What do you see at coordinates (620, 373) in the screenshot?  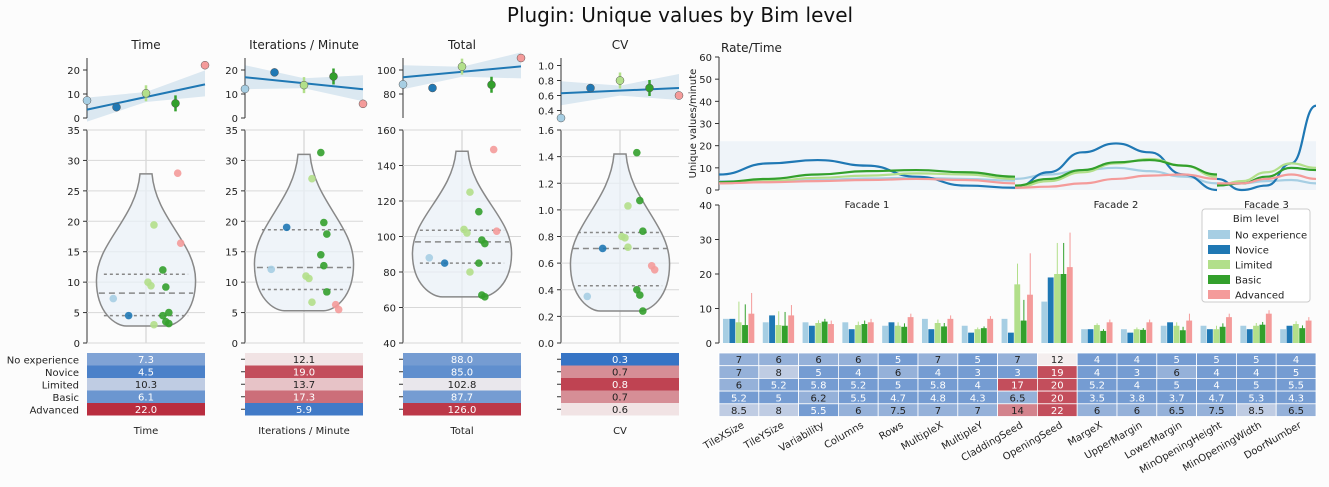 I see `summary-value-3-1: 0.7` at bounding box center [620, 373].